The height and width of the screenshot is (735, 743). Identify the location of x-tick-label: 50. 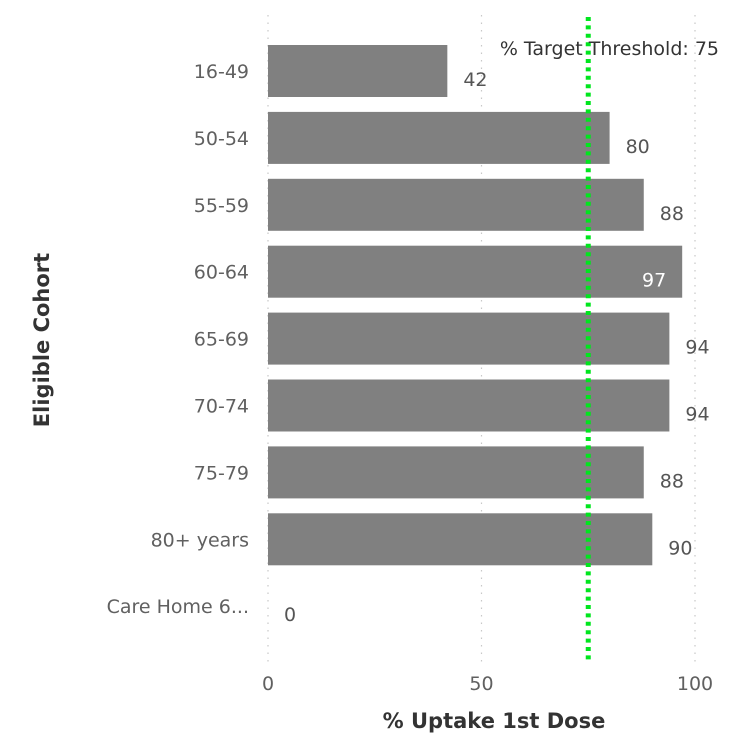
(481, 684).